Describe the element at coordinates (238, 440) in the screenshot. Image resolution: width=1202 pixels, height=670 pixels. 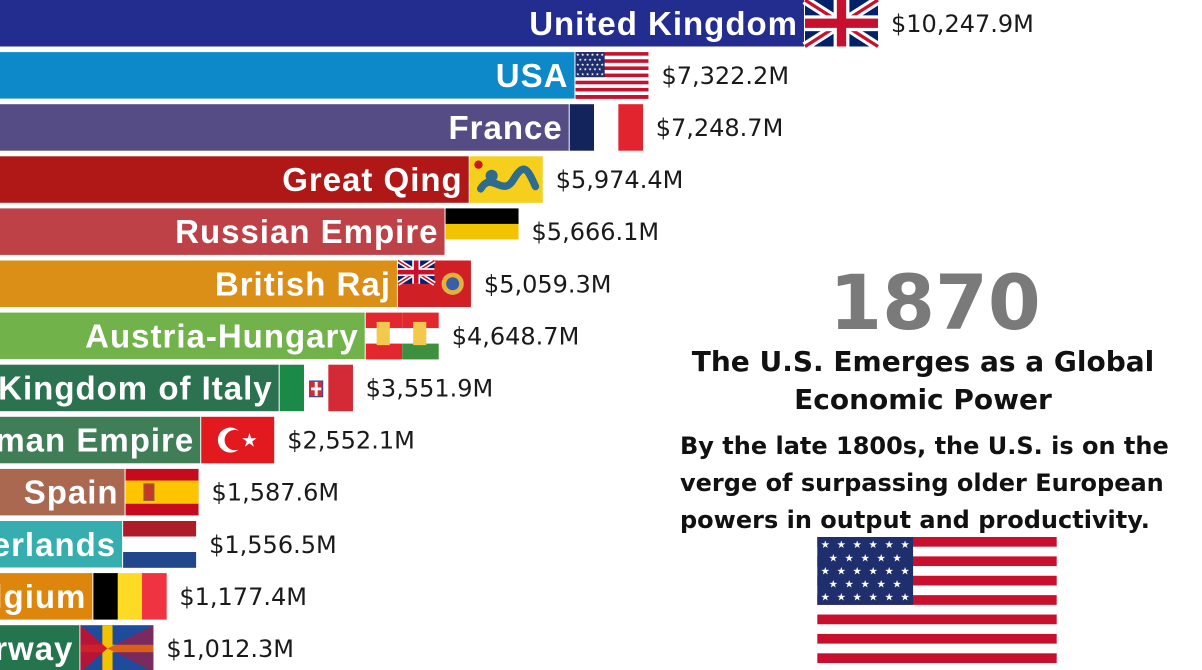
I see `ottoman-flag-icon: ★` at that location.